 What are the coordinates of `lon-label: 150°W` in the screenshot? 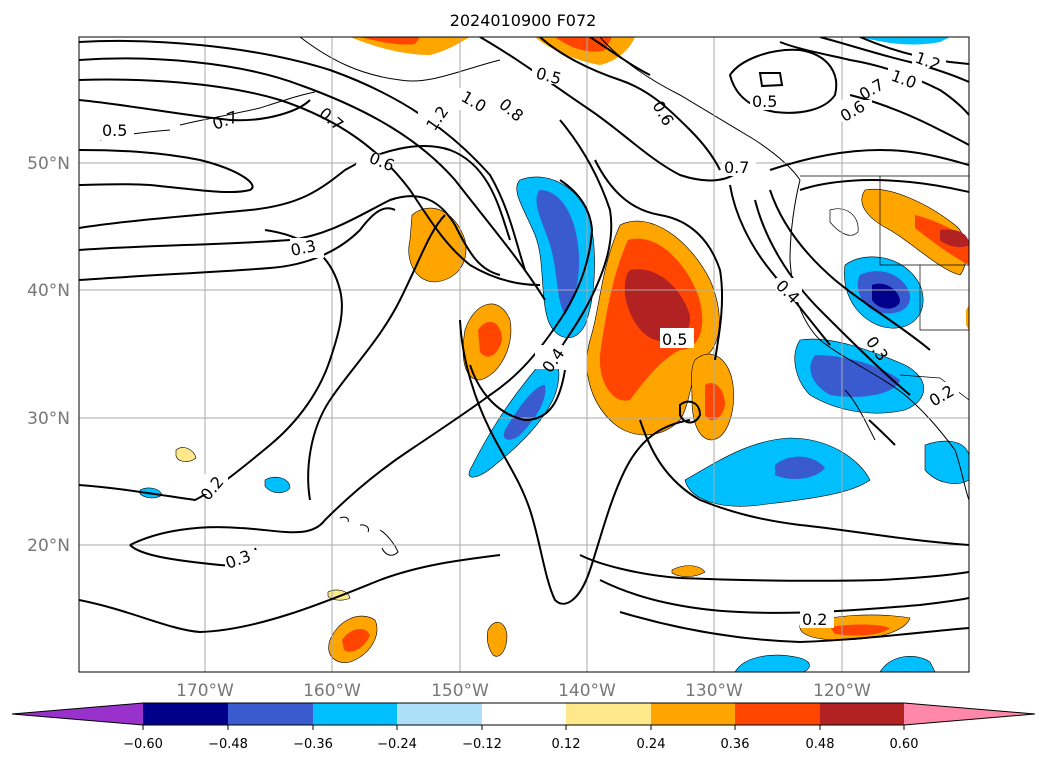 It's located at (460, 691).